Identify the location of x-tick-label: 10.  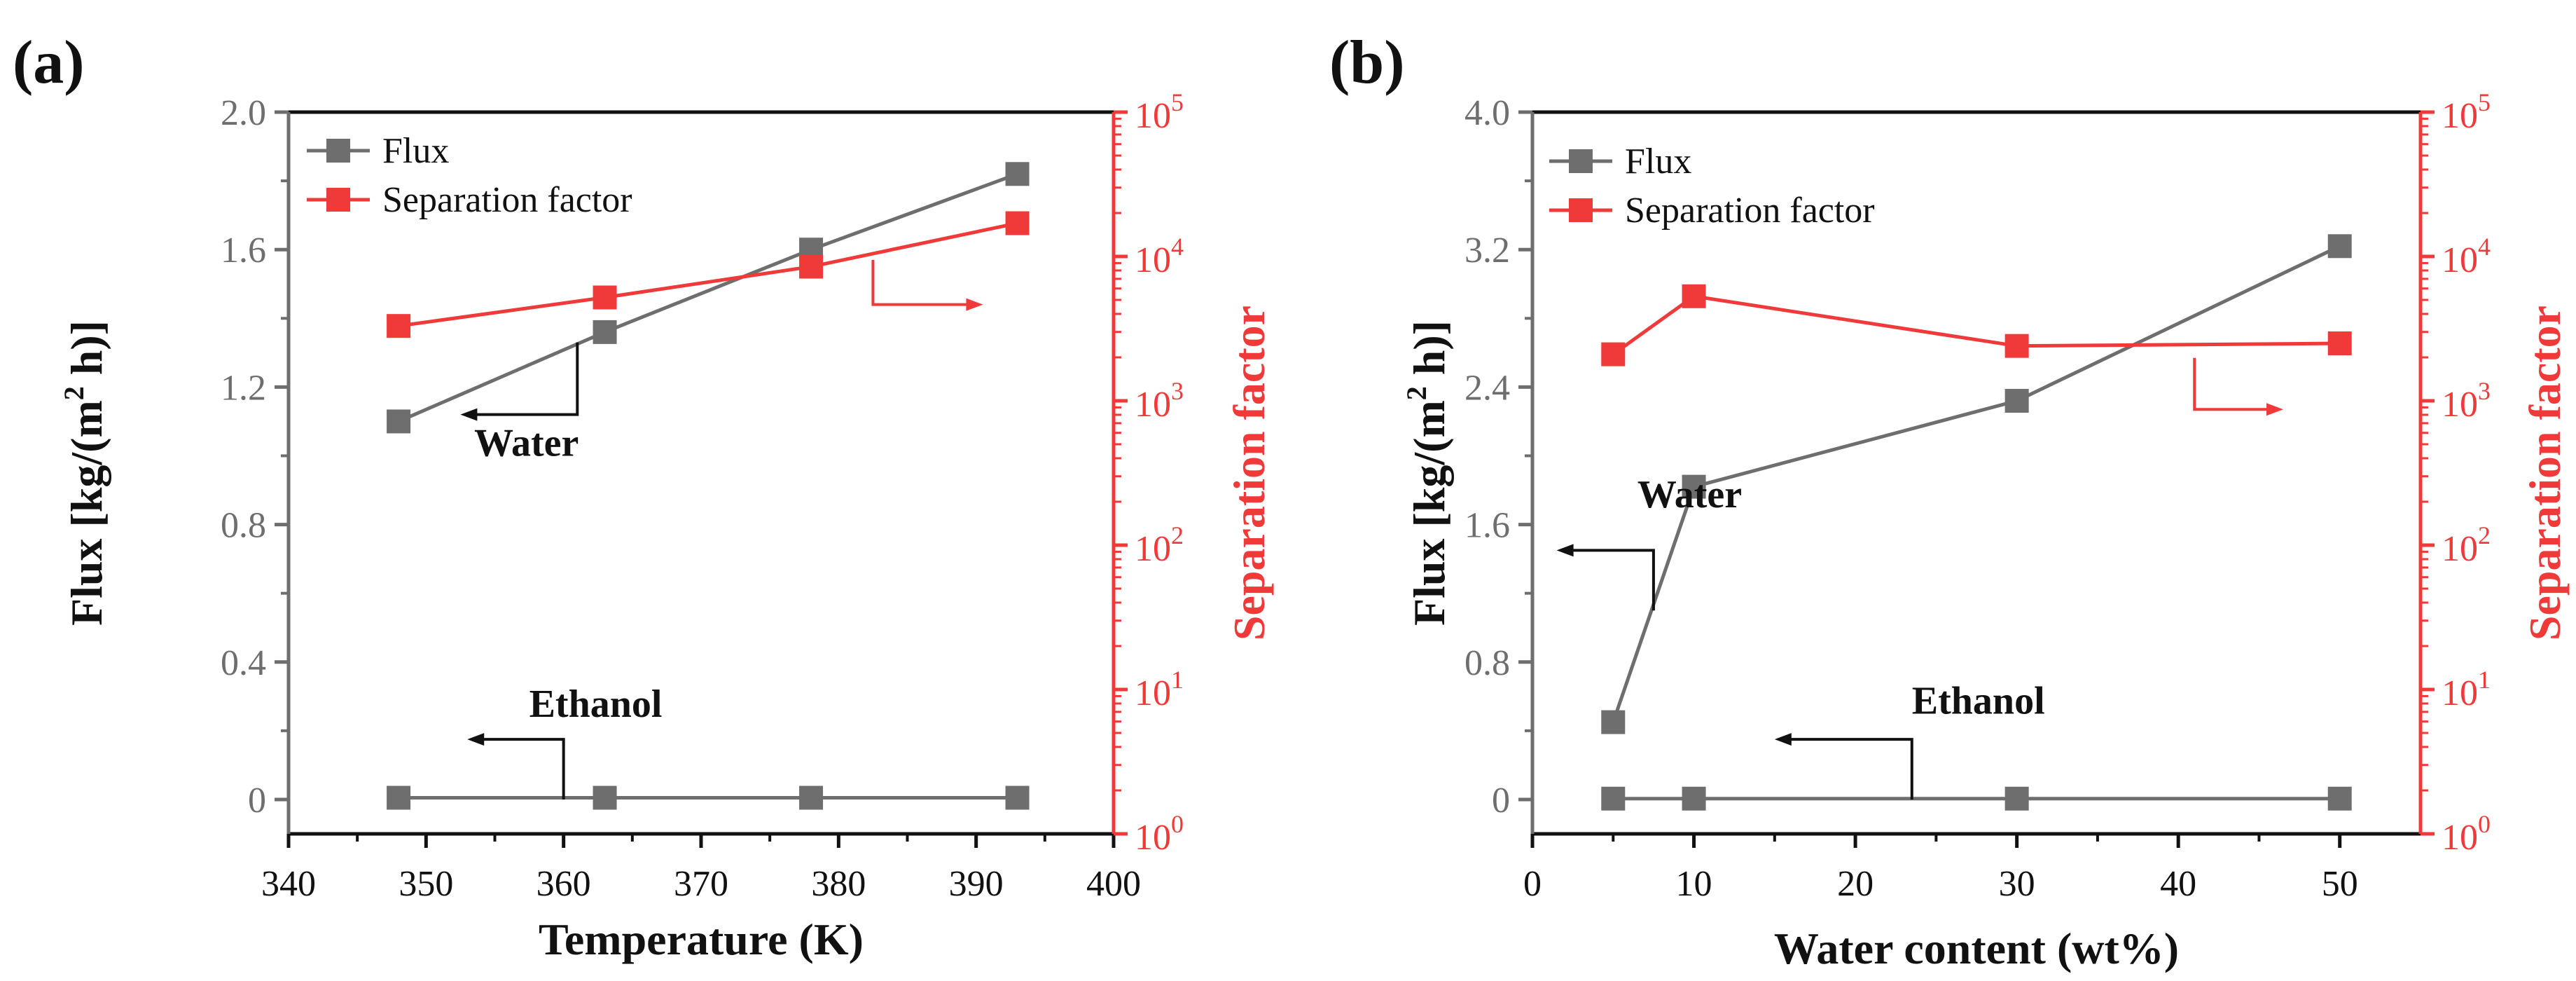
(1694, 884).